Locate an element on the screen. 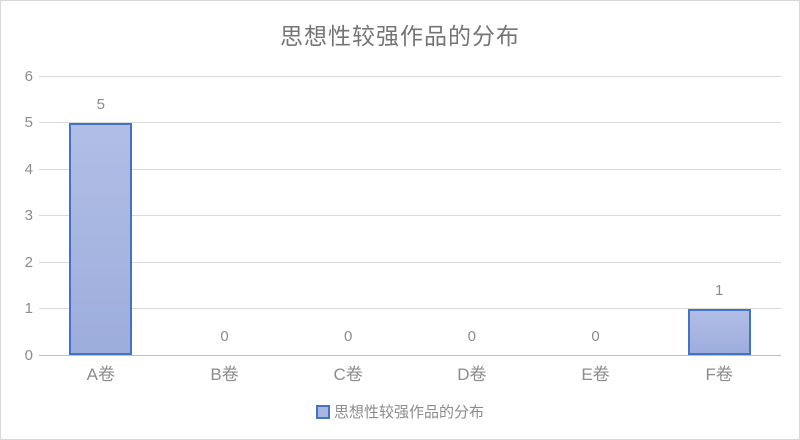 The height and width of the screenshot is (440, 800). x-category-label: D卷 is located at coordinates (472, 374).